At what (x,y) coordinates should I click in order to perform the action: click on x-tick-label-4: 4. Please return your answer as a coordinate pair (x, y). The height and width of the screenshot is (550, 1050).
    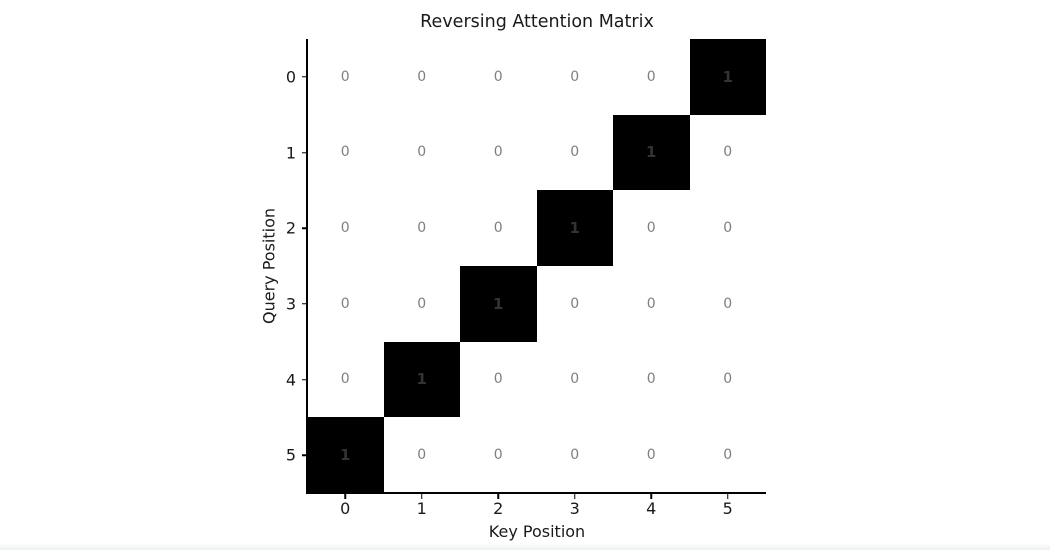
    Looking at the image, I should click on (651, 508).